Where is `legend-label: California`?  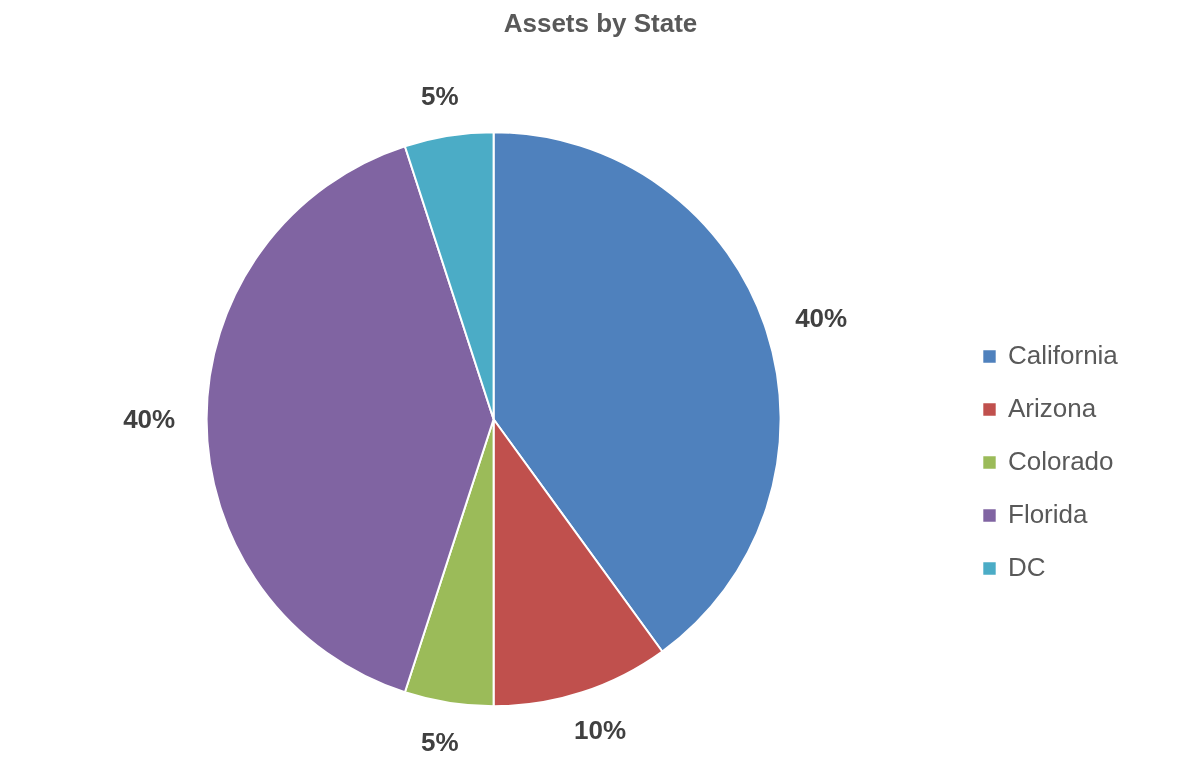 legend-label: California is located at coordinates (1063, 355).